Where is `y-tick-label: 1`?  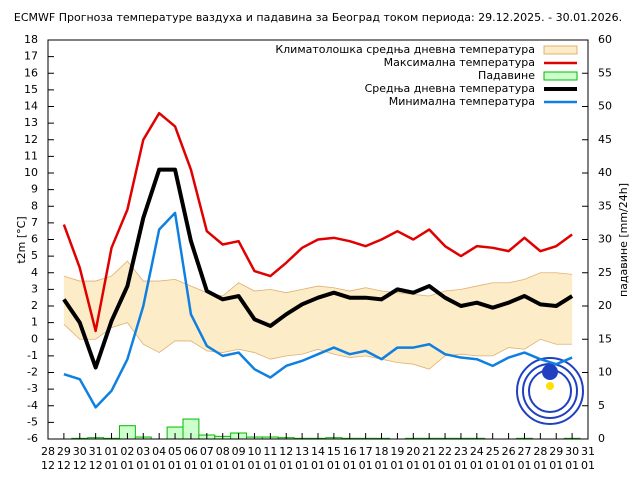
y-tick-label: 1 is located at coordinates (34, 322).